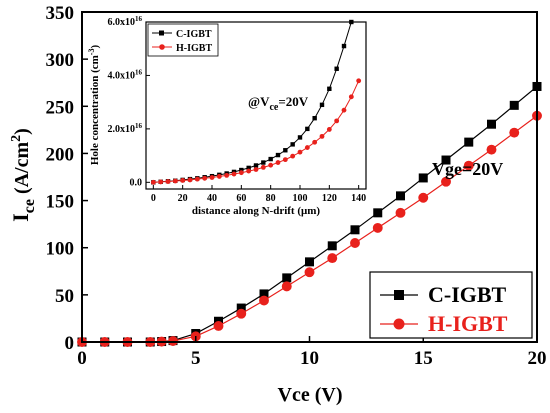  What do you see at coordinates (423, 358) in the screenshot?
I see `main-x-tick-label-3: 15` at bounding box center [423, 358].